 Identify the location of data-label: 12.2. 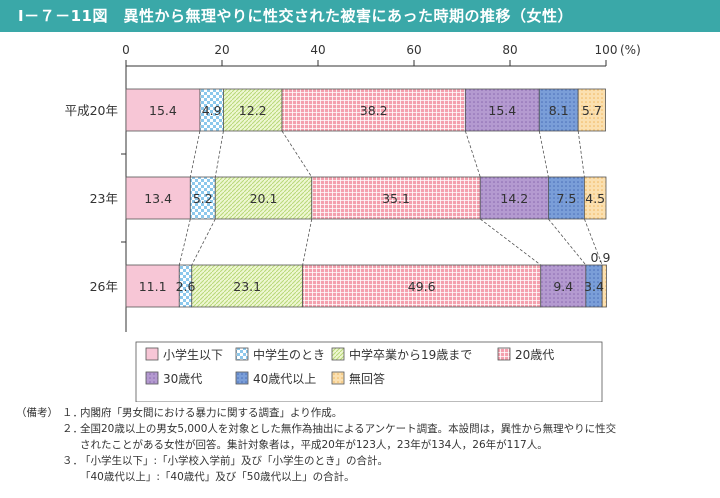
(253, 110).